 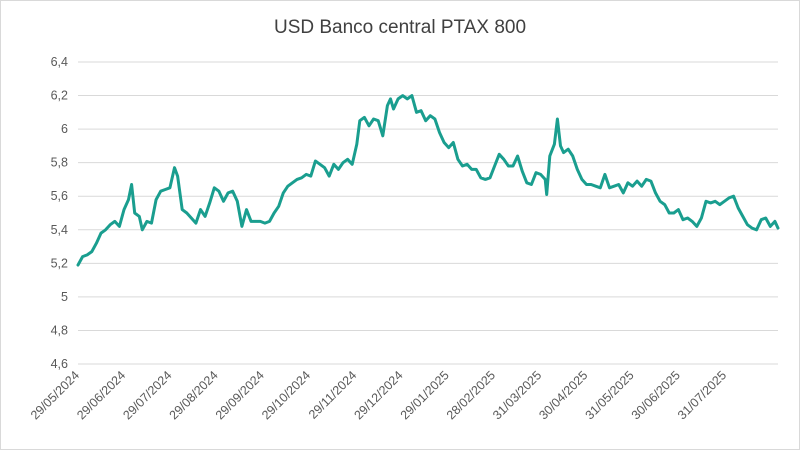 I want to click on y-tick-label: 4,6, so click(x=59, y=364).